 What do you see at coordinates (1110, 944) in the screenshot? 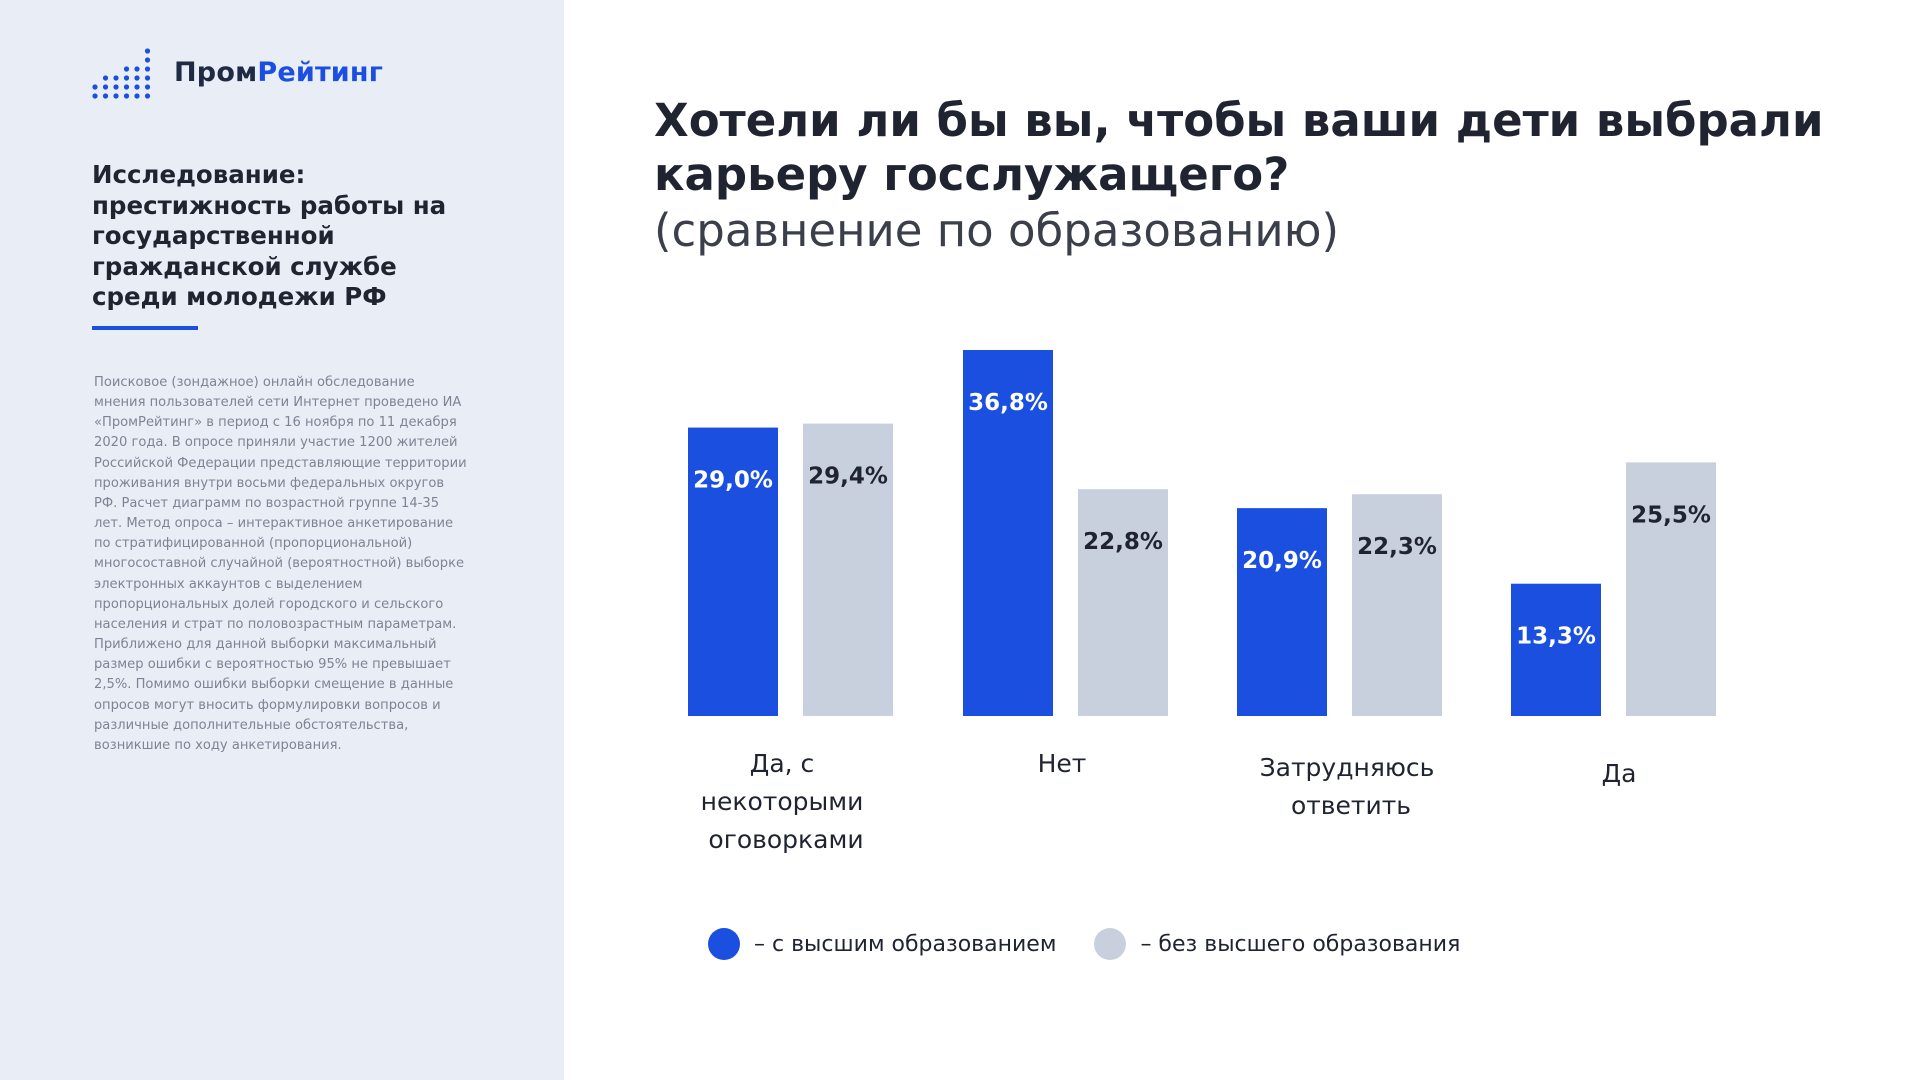
I see `legend-dot-grey` at bounding box center [1110, 944].